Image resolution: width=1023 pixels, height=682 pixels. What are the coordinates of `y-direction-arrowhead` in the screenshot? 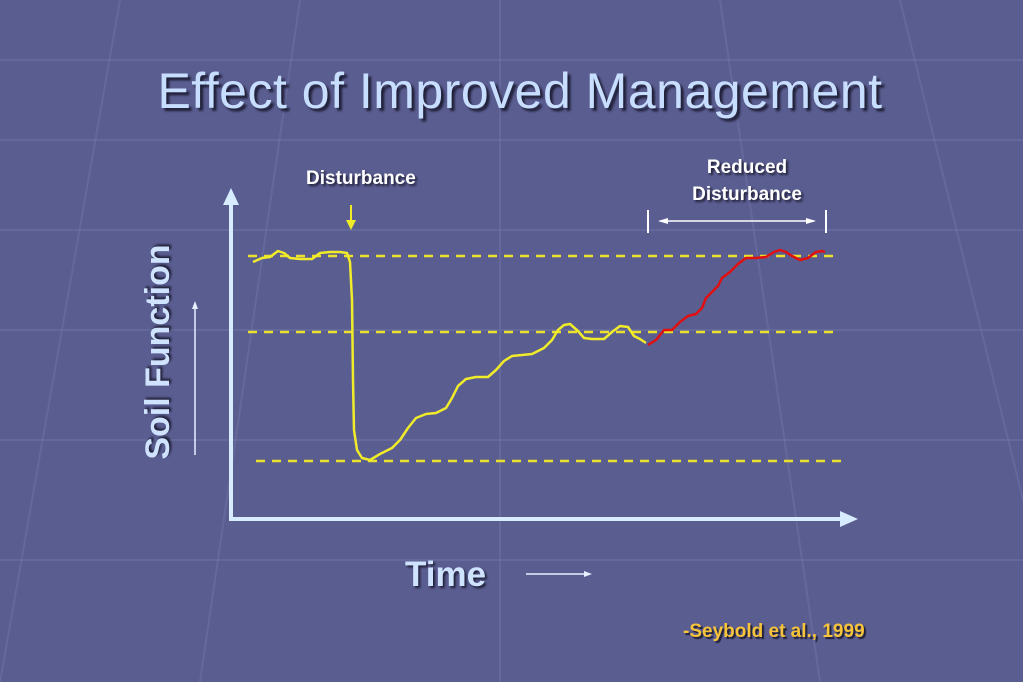 It's located at (195, 305).